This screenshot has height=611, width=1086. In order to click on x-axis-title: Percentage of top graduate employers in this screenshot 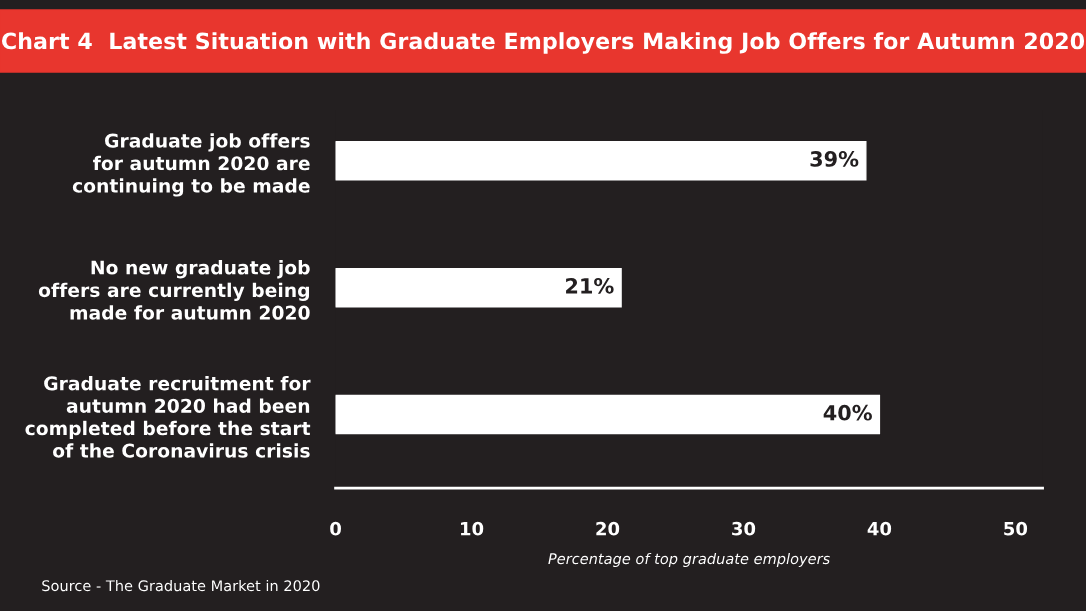, I will do `click(689, 559)`.